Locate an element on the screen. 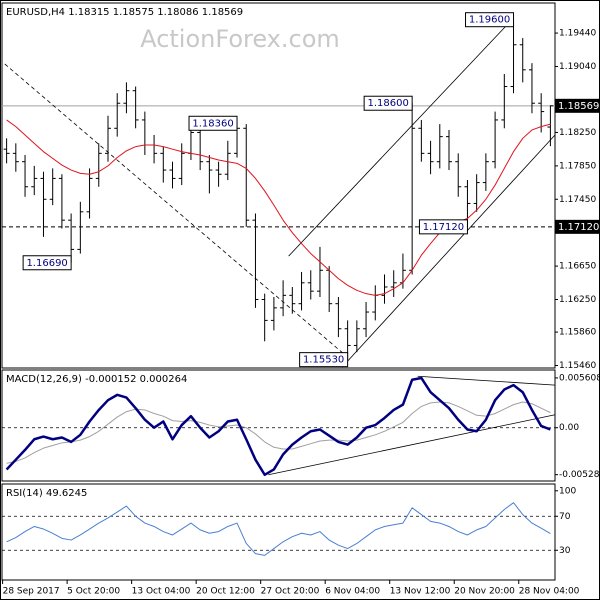  annotation-label: 1.15530 is located at coordinates (323, 360).